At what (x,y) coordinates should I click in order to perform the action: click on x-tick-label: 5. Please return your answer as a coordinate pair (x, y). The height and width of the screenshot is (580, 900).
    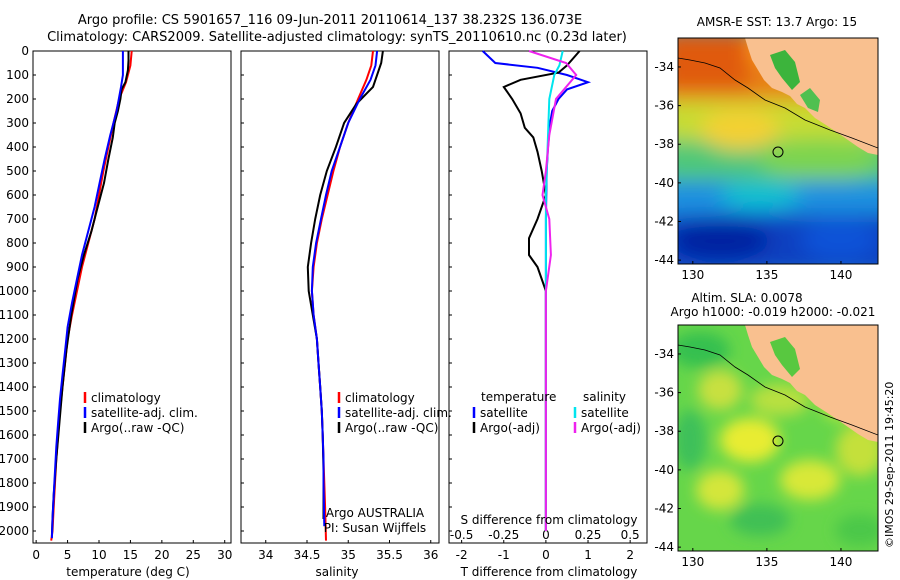
    Looking at the image, I should click on (68, 555).